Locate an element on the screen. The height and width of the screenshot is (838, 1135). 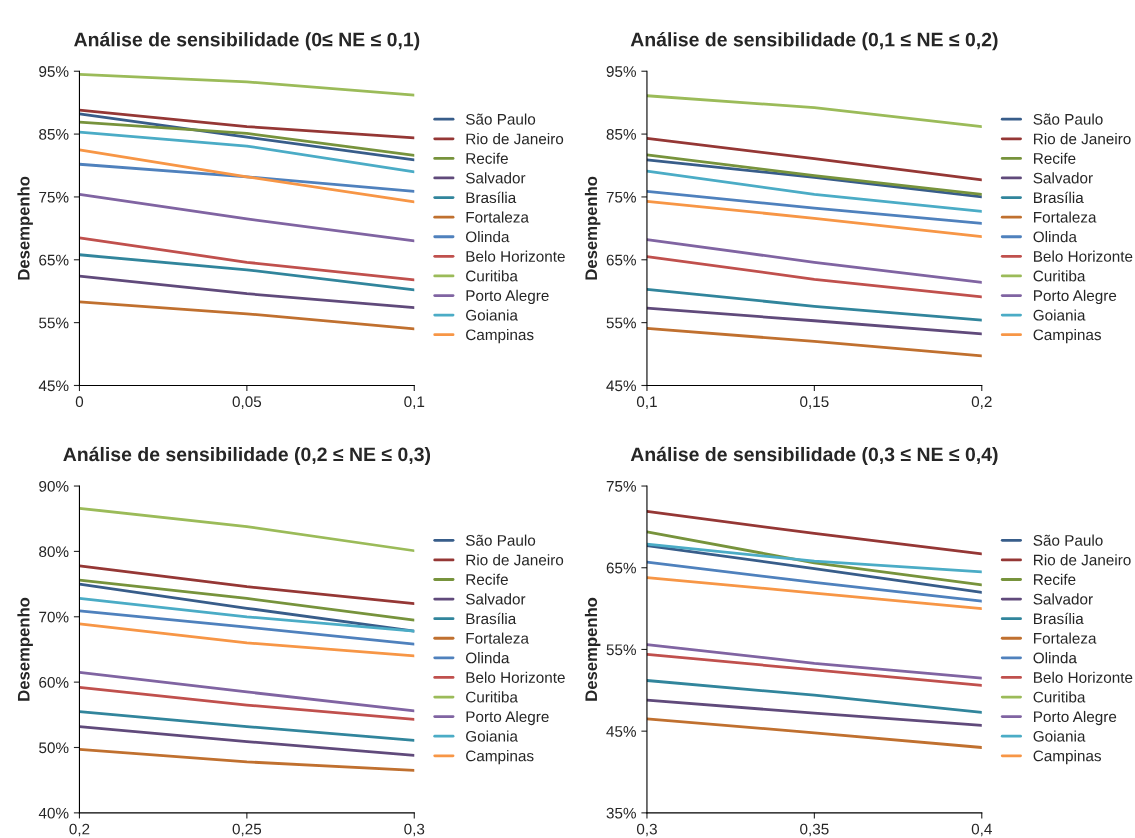
x-tick-label: 0,15 is located at coordinates (814, 402).